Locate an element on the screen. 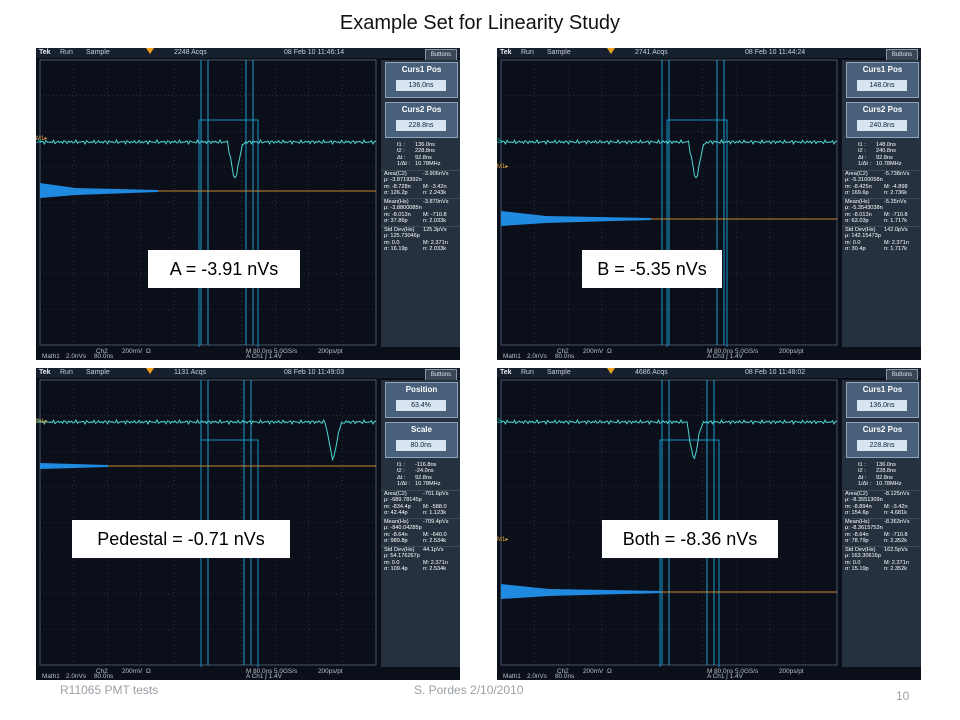  measurement-max: M: -640.0 is located at coordinates (435, 534).